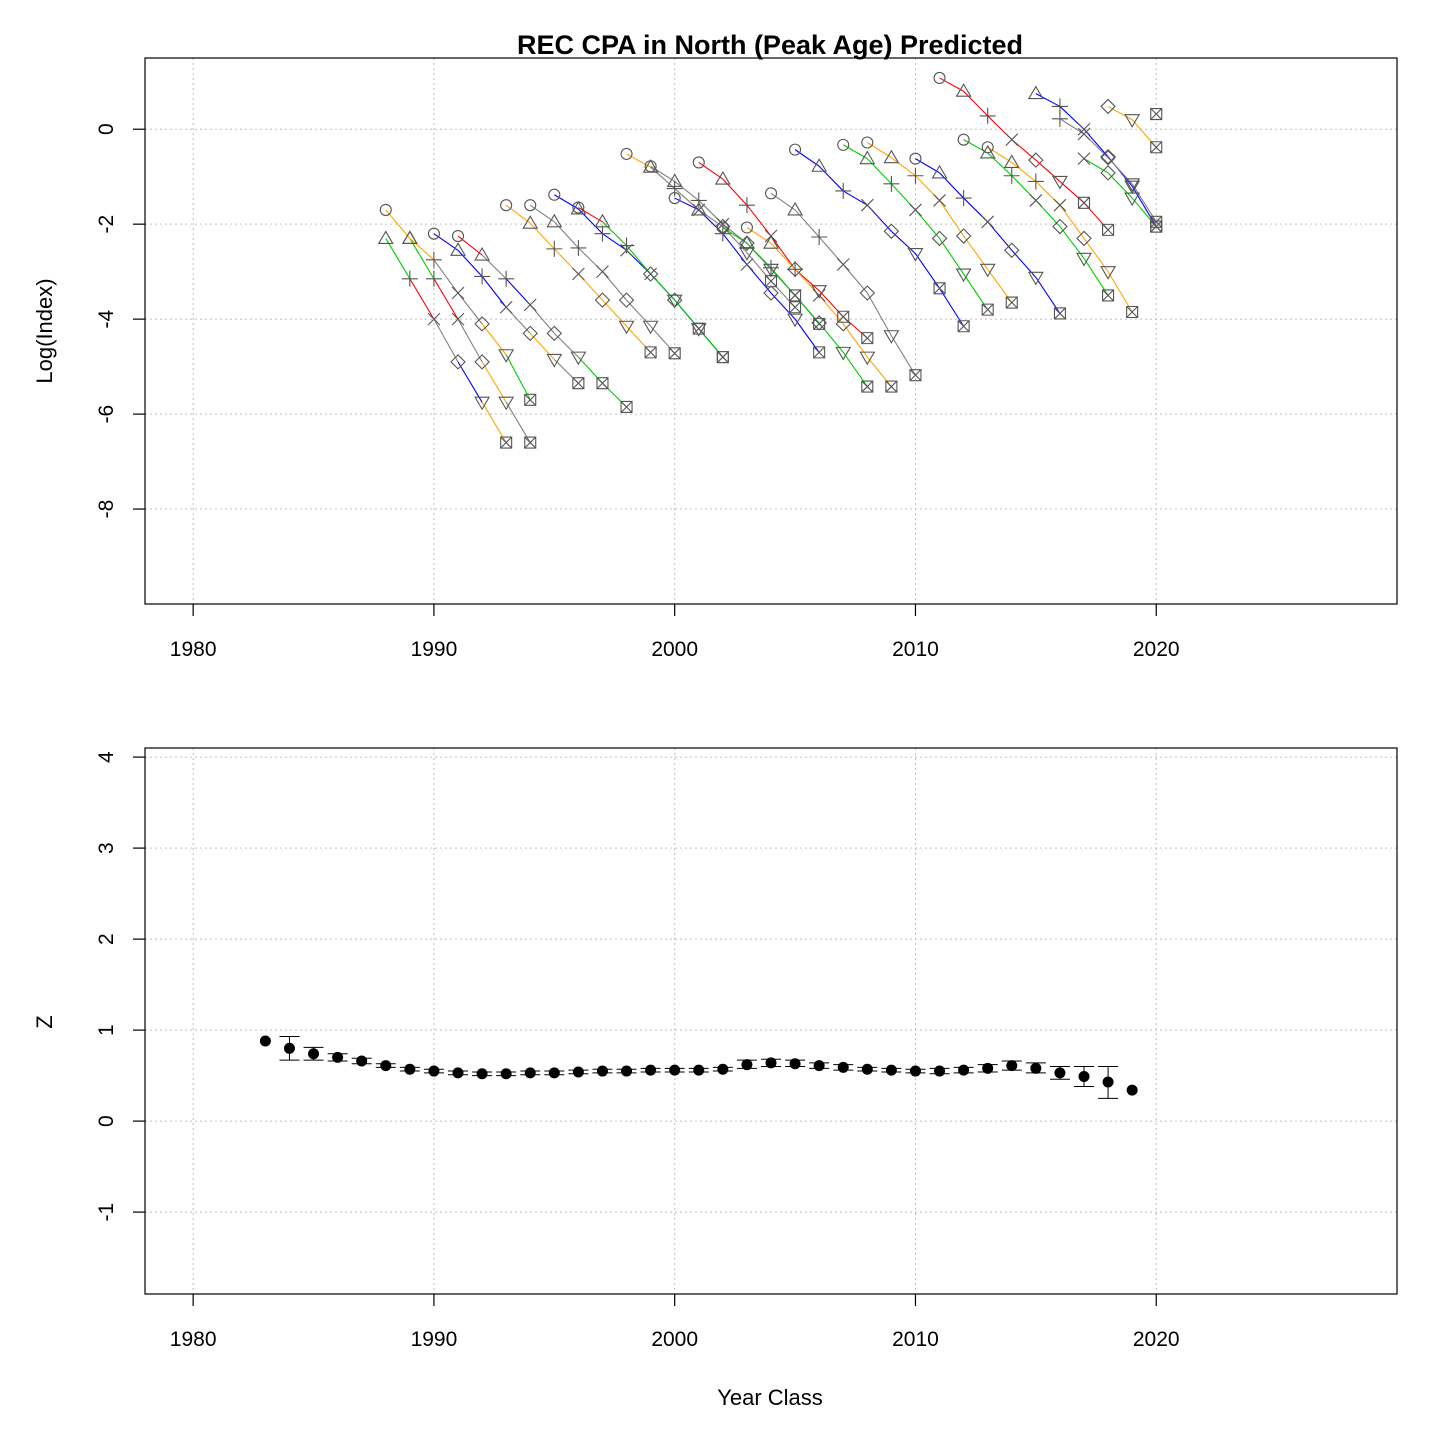 The width and height of the screenshot is (1440, 1440). Describe the element at coordinates (120, 986) in the screenshot. I see `bottom-y-axis: -1 0 1 2 3 4` at that location.